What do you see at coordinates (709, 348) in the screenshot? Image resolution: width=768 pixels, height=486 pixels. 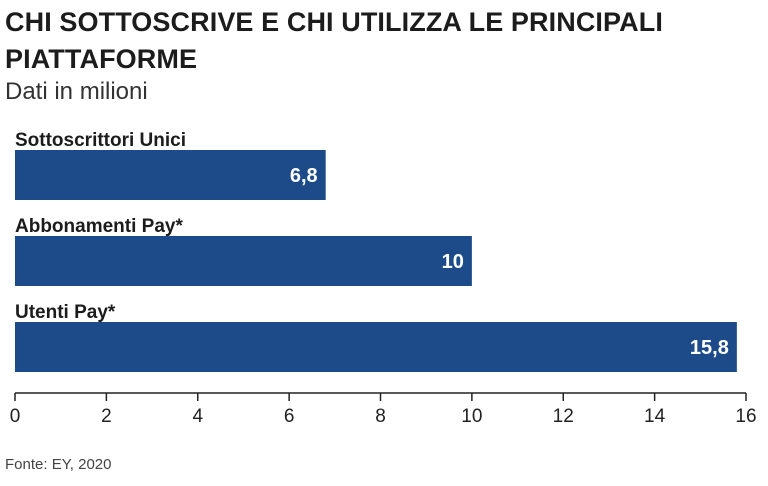 I see `bar-value-label: 15,8` at bounding box center [709, 348].